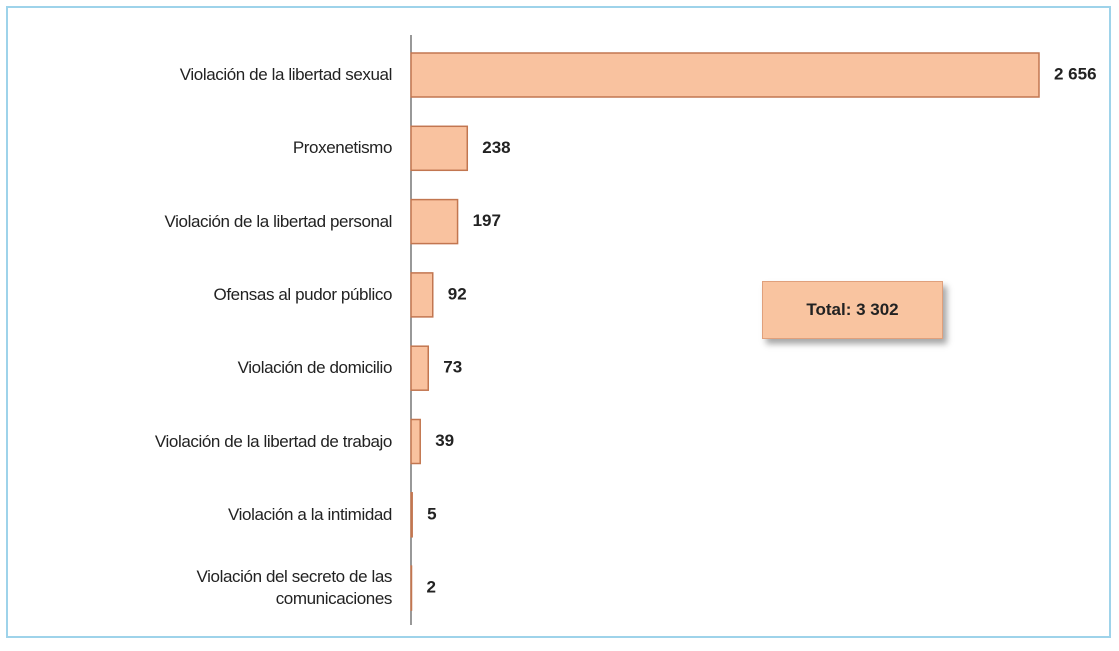 The image size is (1119, 651). I want to click on total-annotation: Total: 3 302, so click(852, 310).